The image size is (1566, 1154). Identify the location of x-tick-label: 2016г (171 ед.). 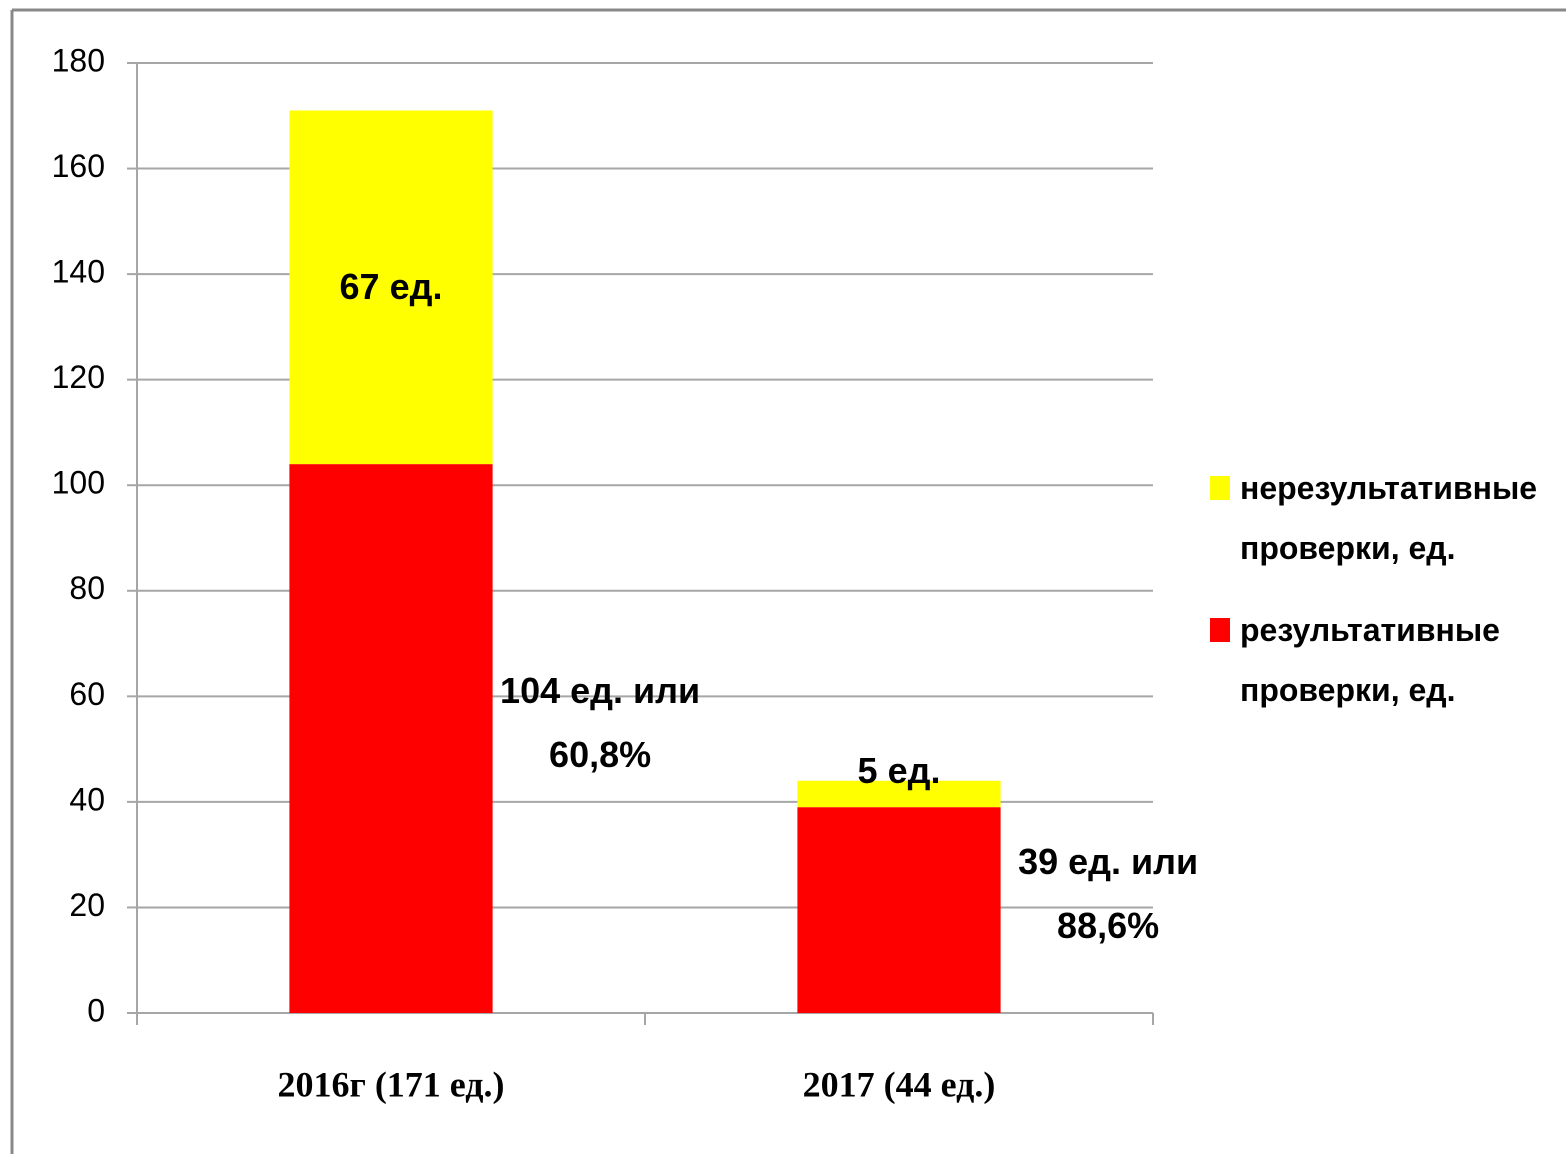
(390, 1084).